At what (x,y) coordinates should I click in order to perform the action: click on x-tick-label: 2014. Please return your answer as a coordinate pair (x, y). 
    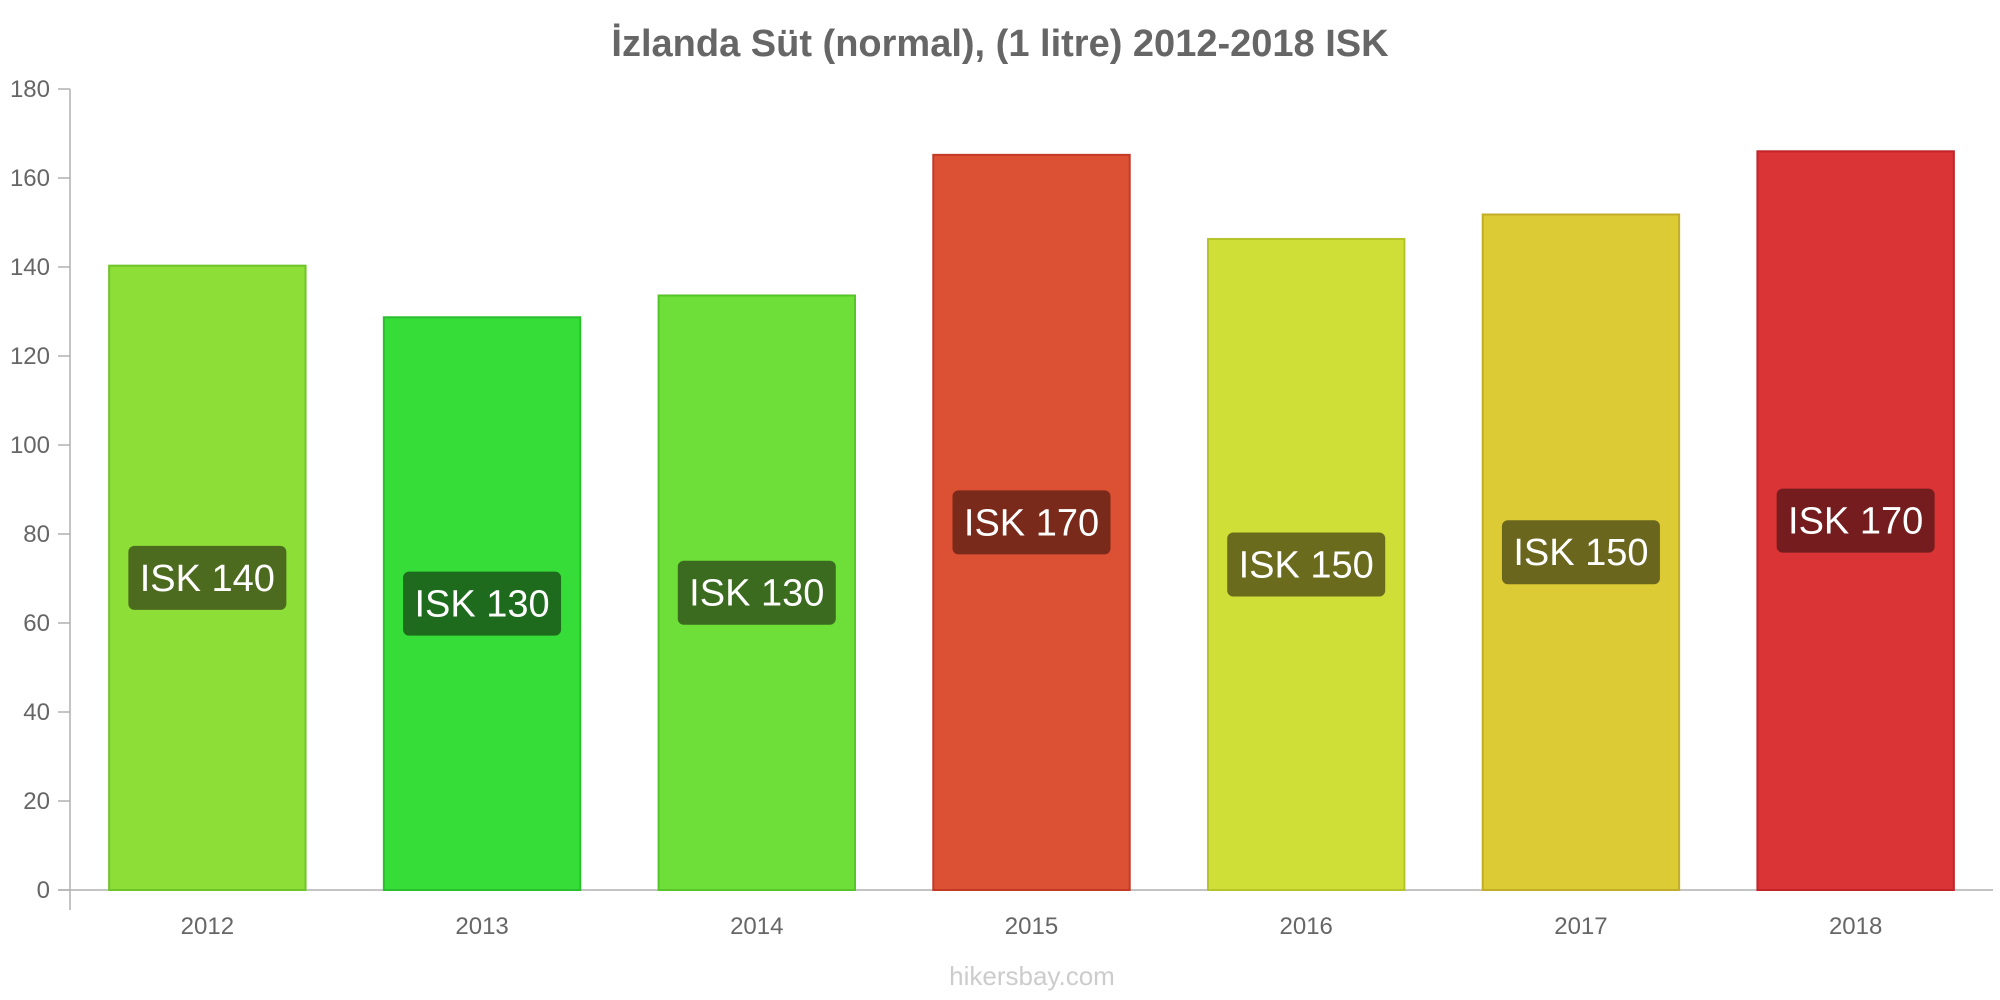
    Looking at the image, I should click on (756, 926).